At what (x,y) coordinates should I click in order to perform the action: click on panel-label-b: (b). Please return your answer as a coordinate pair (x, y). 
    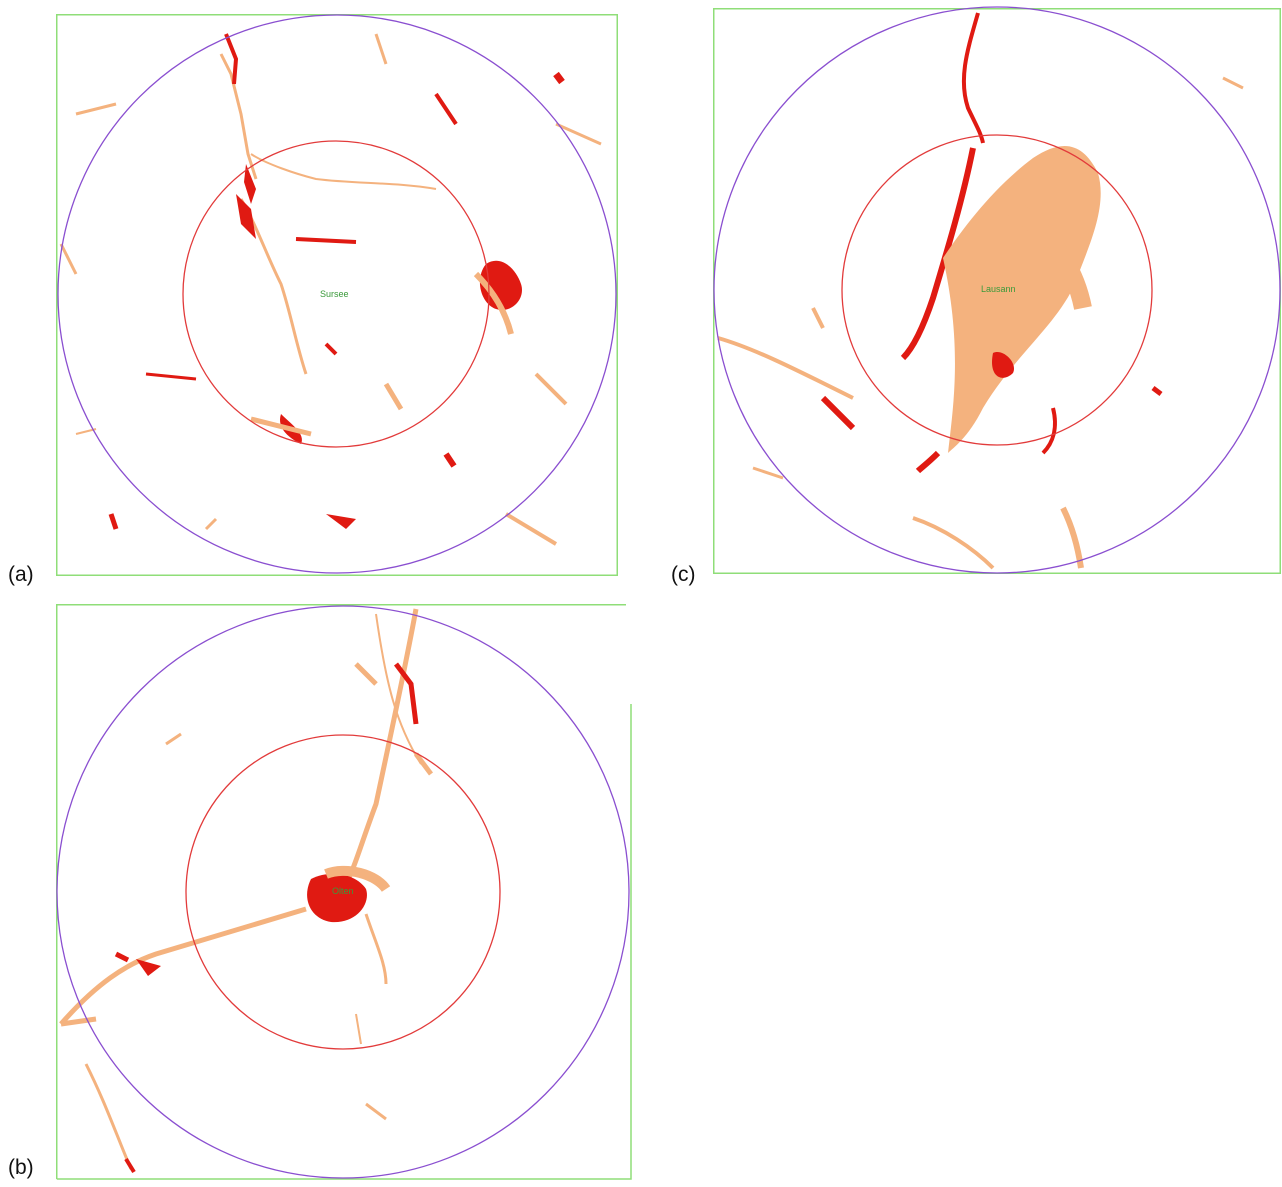
    Looking at the image, I should click on (21, 1167).